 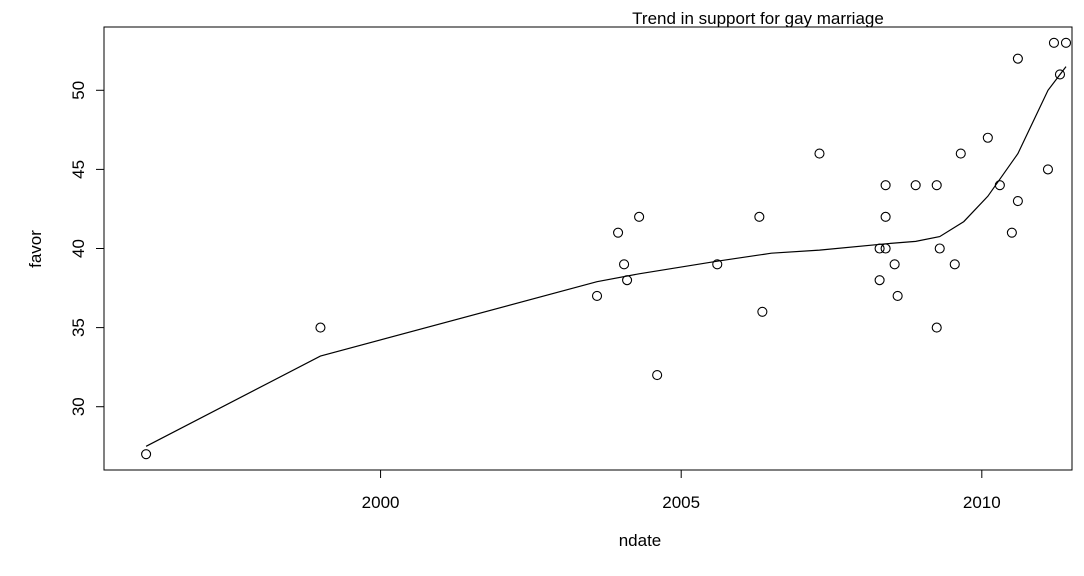 What do you see at coordinates (35, 249) in the screenshot?
I see `y-axis-title: favor` at bounding box center [35, 249].